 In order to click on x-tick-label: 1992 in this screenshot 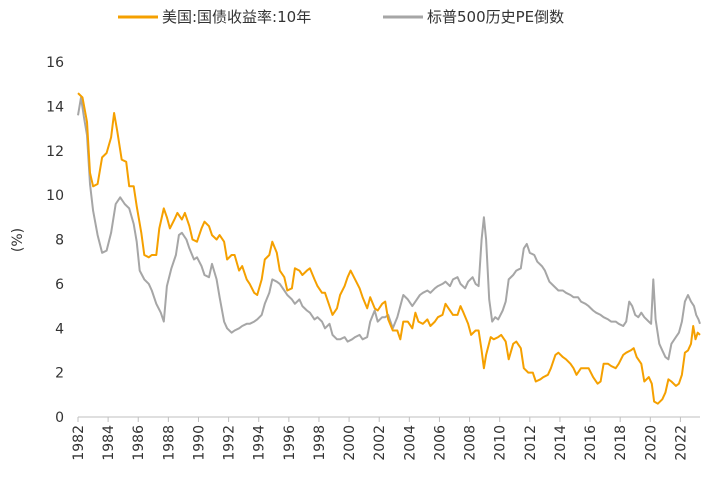, I will do `click(230, 443)`.